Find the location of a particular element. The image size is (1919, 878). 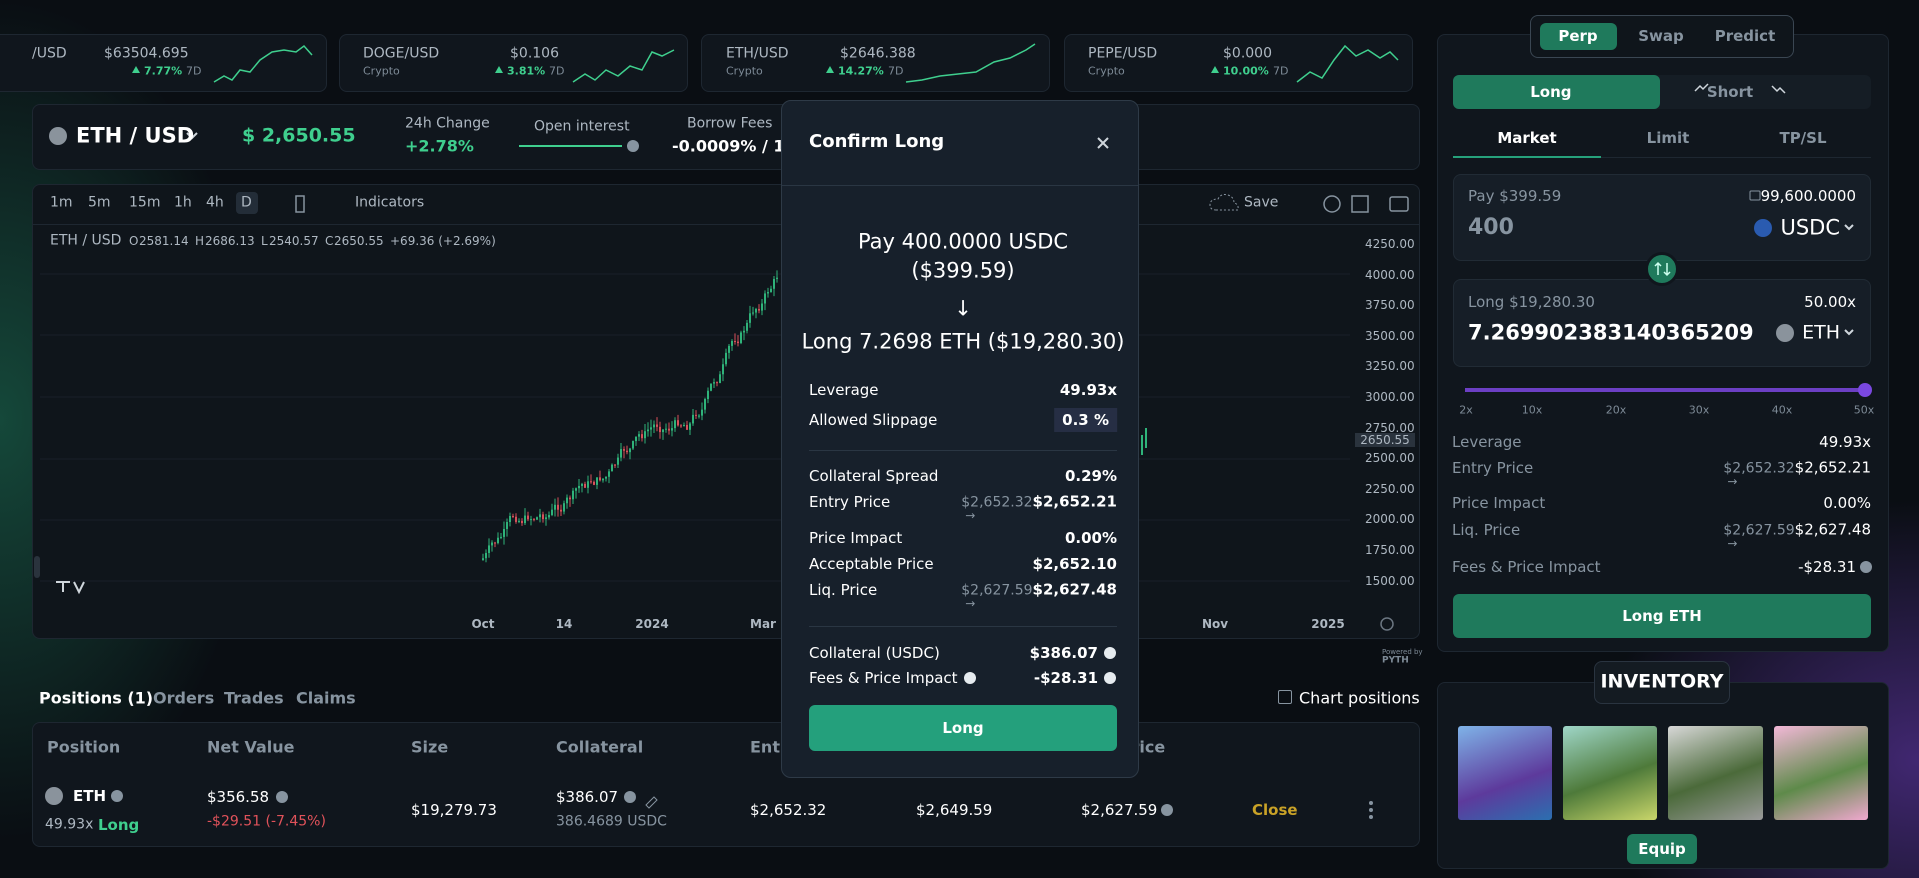

chart-type-icon is located at coordinates (300, 204).